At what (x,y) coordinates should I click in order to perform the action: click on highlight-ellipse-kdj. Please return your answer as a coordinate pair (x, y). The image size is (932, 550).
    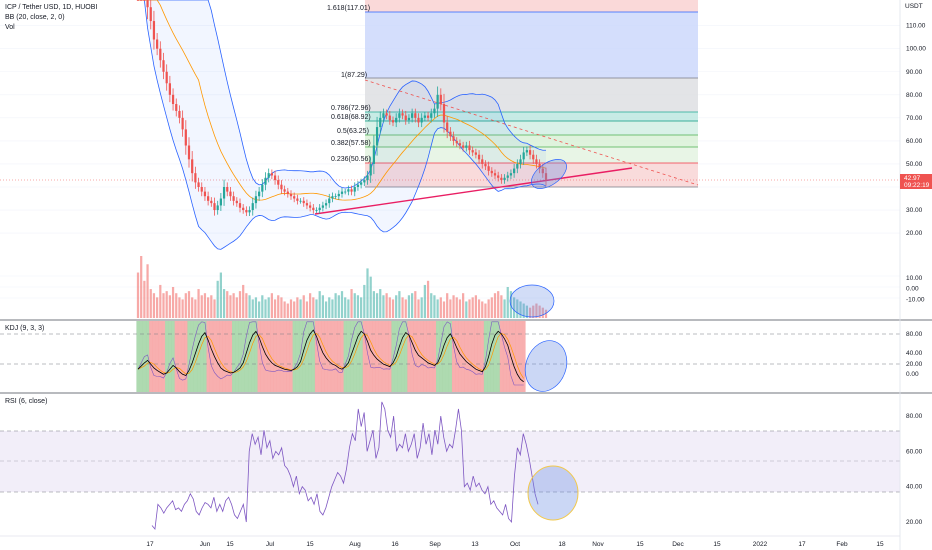
    Looking at the image, I should click on (545, 366).